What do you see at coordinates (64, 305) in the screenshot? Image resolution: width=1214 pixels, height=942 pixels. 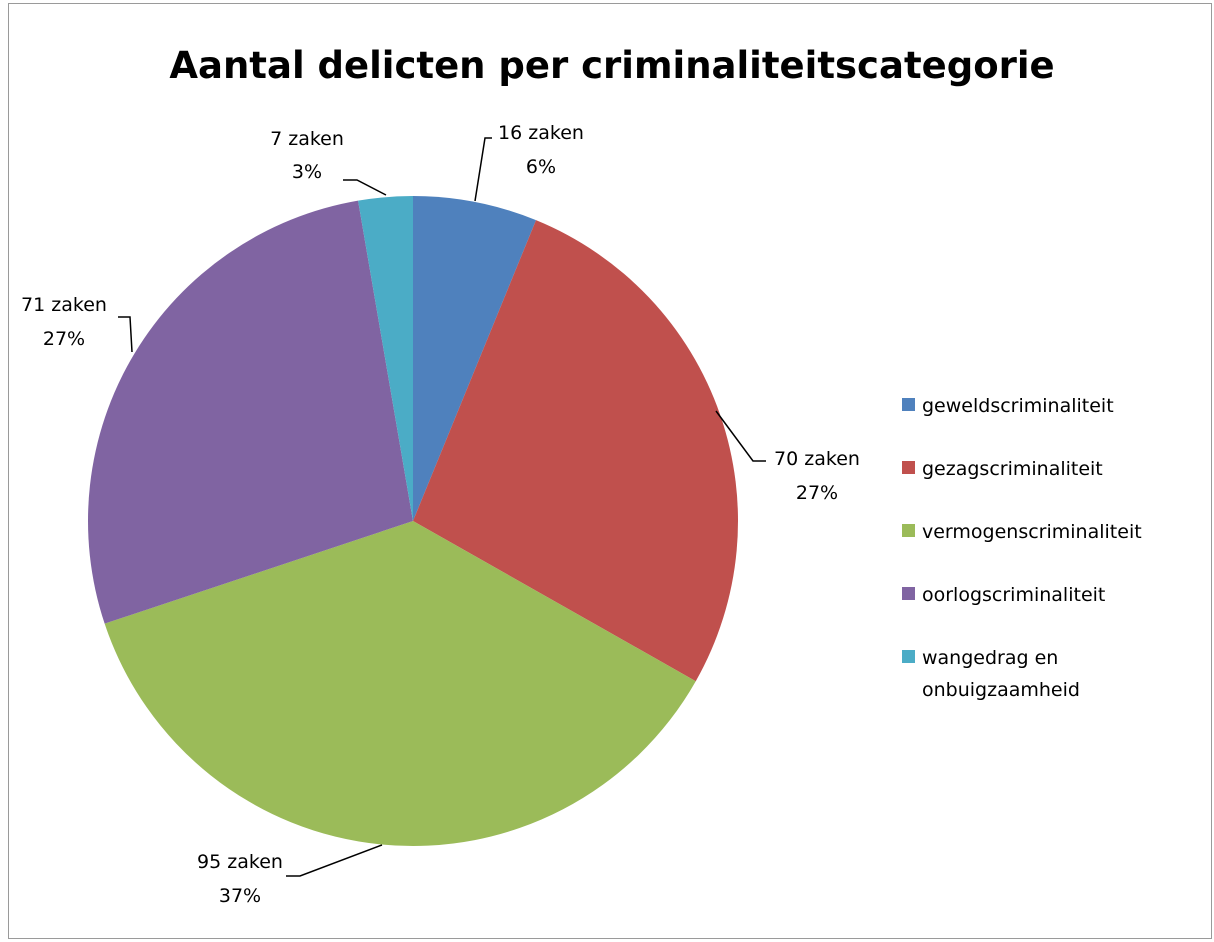 I see `data-label-value-4: 71 zaken` at bounding box center [64, 305].